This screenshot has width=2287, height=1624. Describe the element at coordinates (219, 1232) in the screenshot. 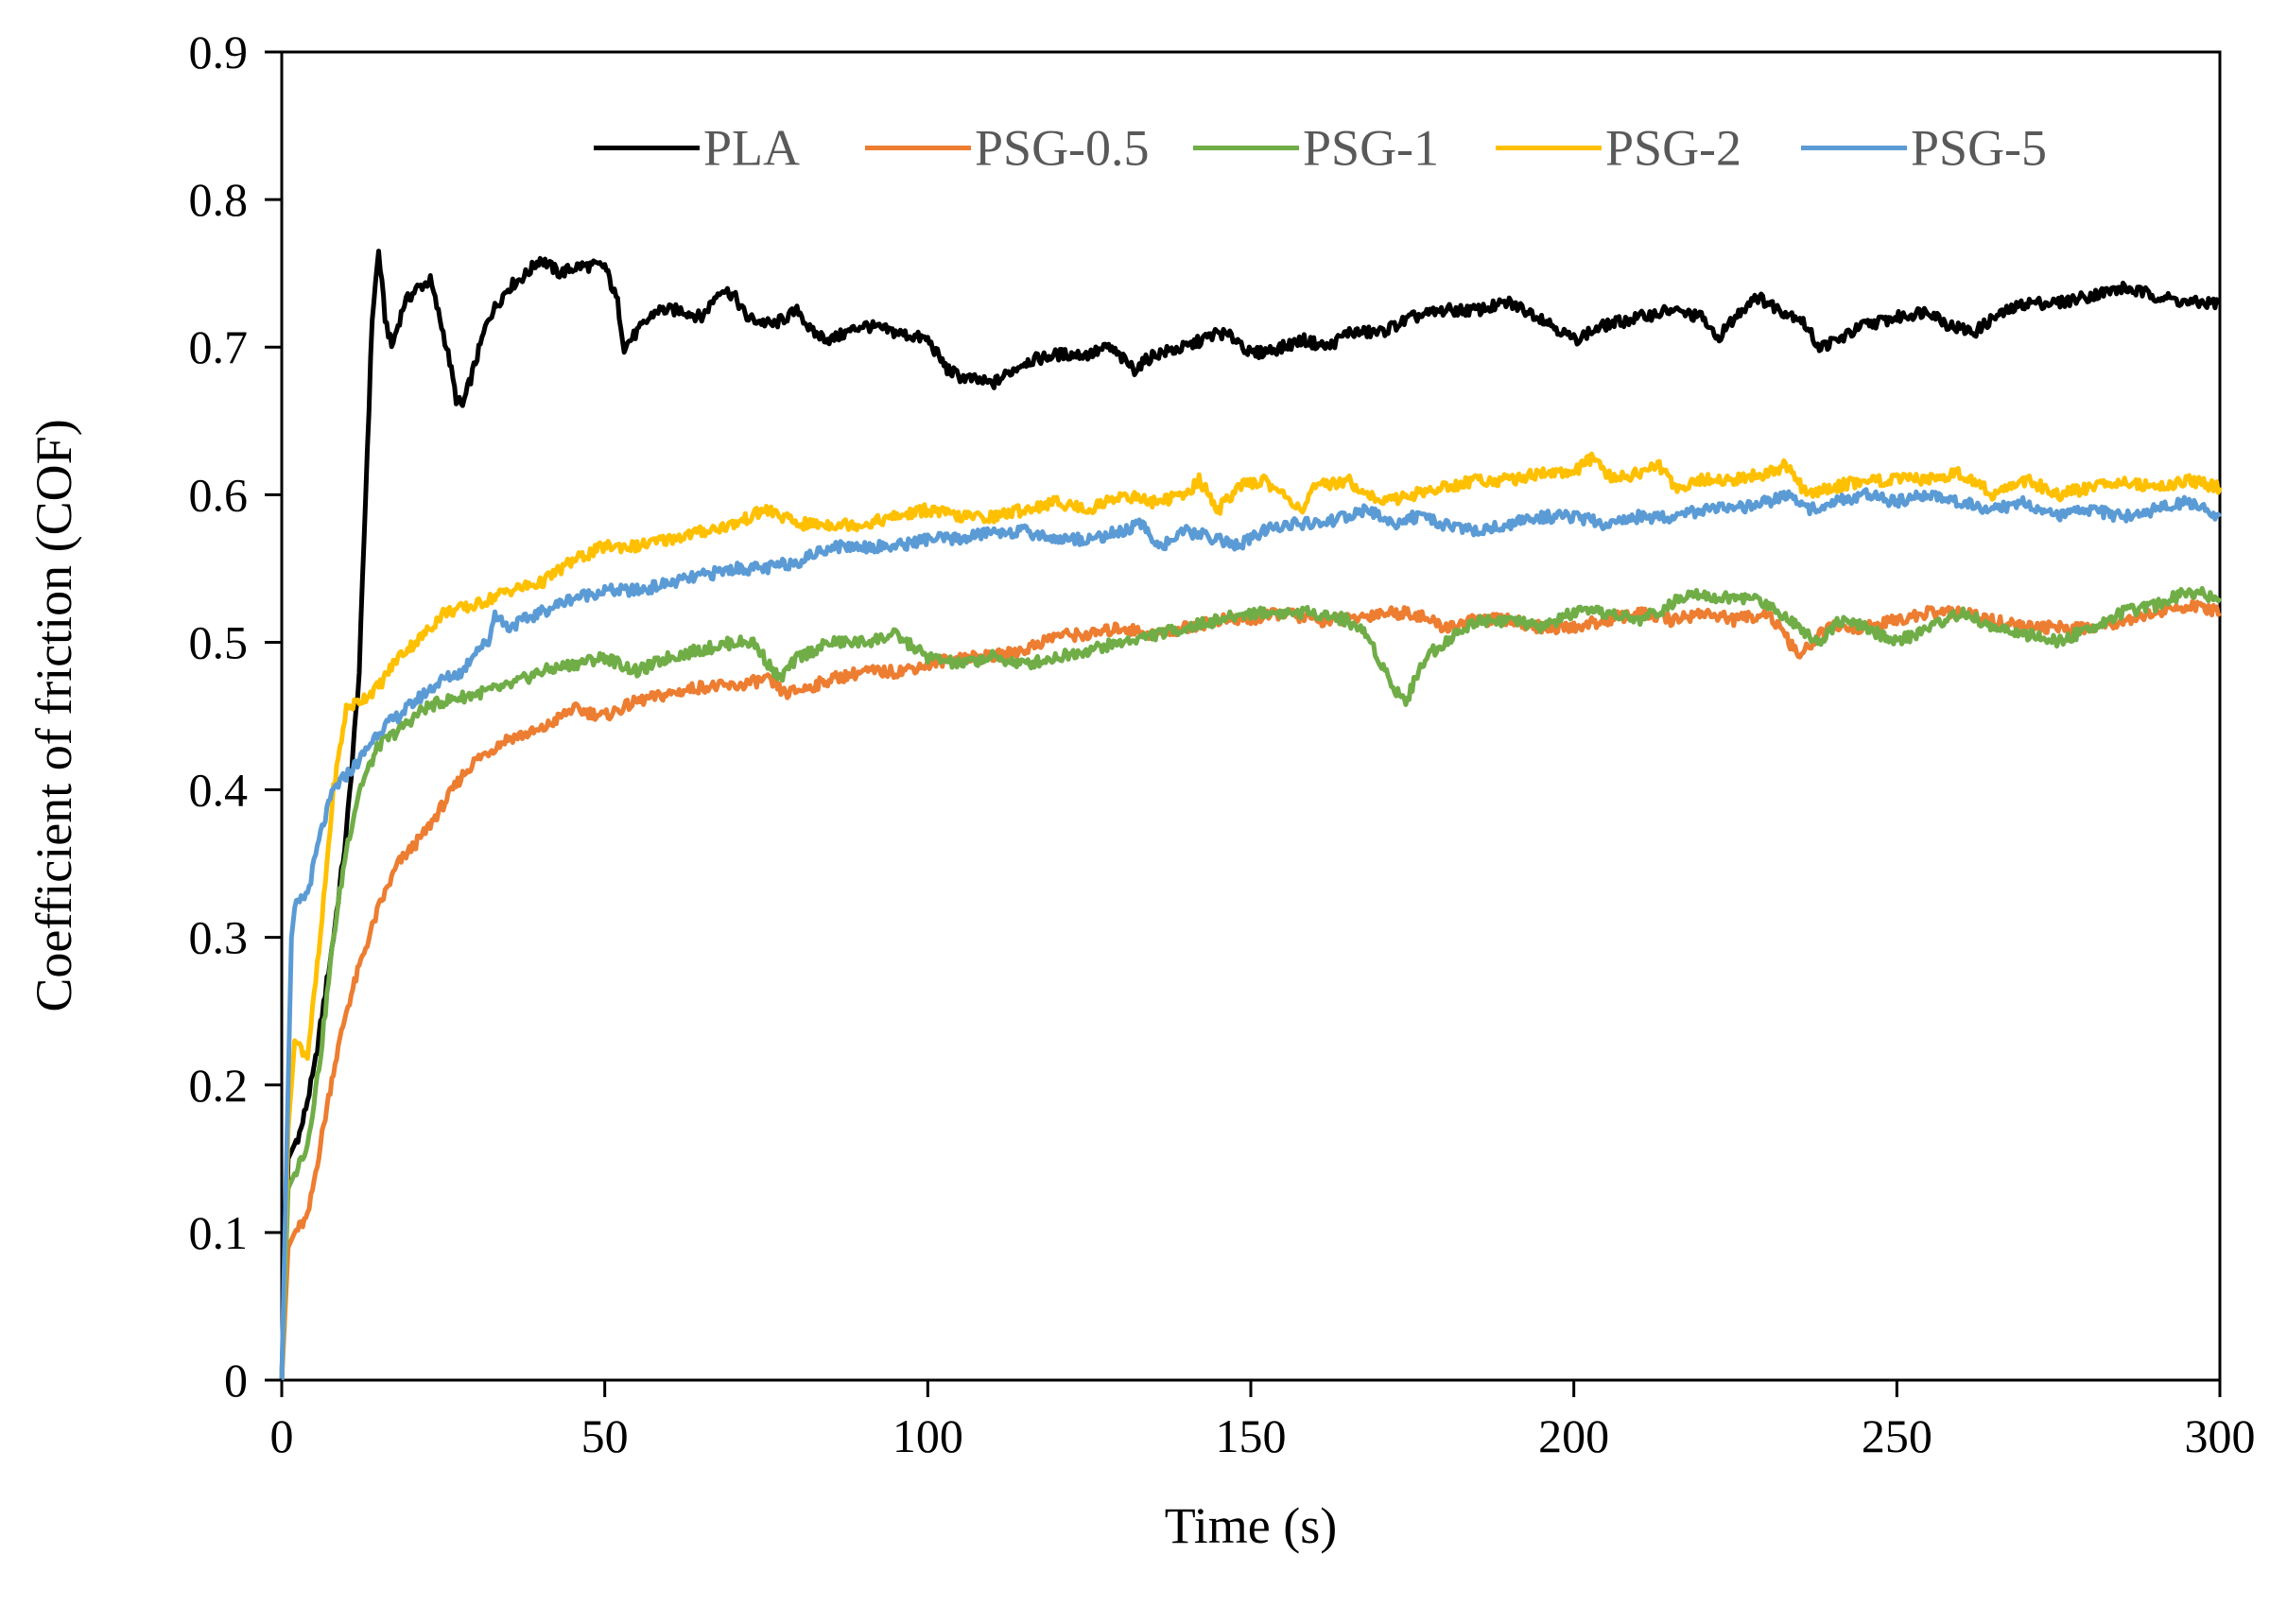

I see `y-tick-label: 0.1` at that location.